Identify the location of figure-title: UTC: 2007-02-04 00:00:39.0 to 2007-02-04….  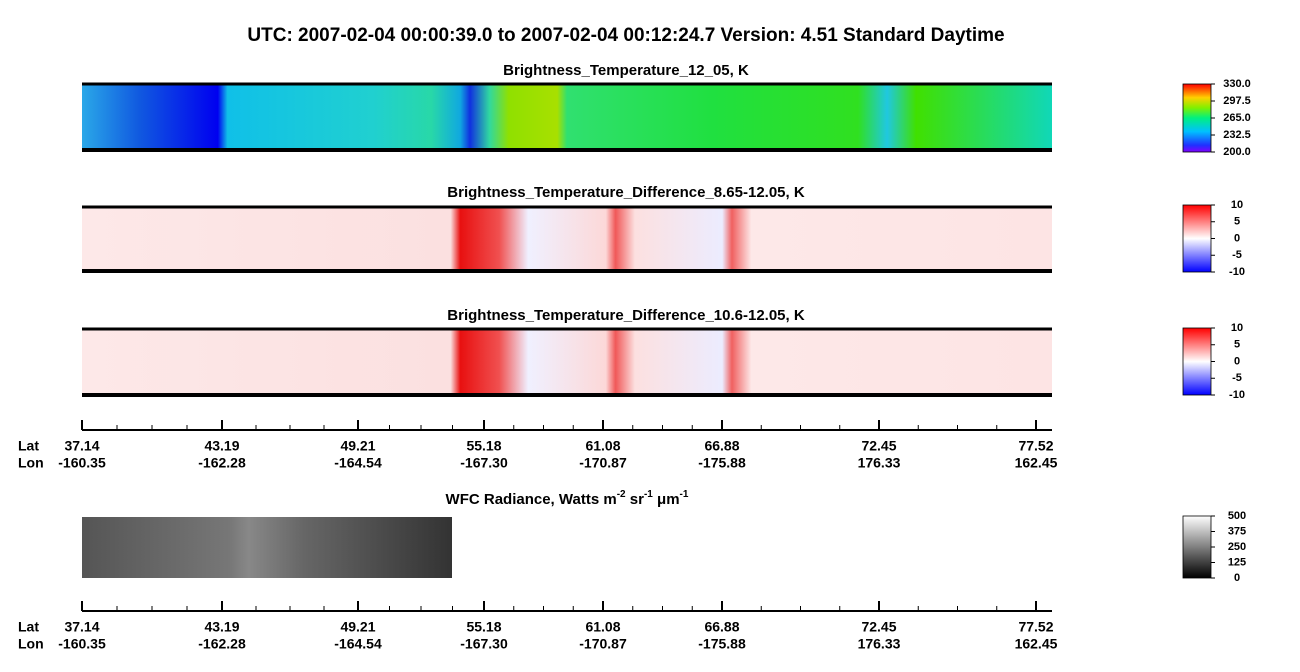
(625, 35).